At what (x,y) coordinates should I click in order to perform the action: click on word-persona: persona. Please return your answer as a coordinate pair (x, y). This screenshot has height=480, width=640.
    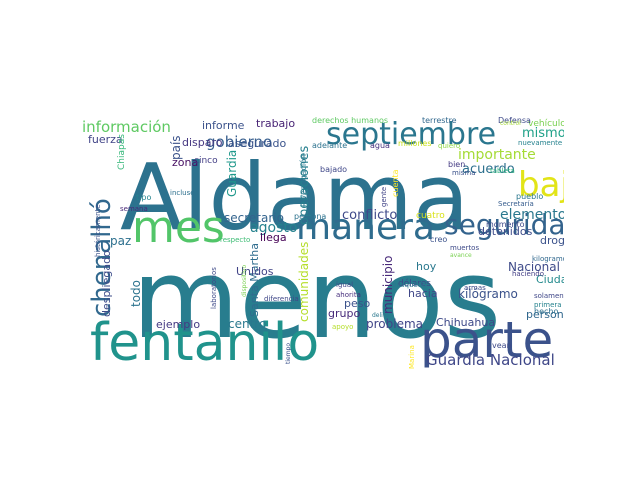
    Looking at the image, I should click on (310, 216).